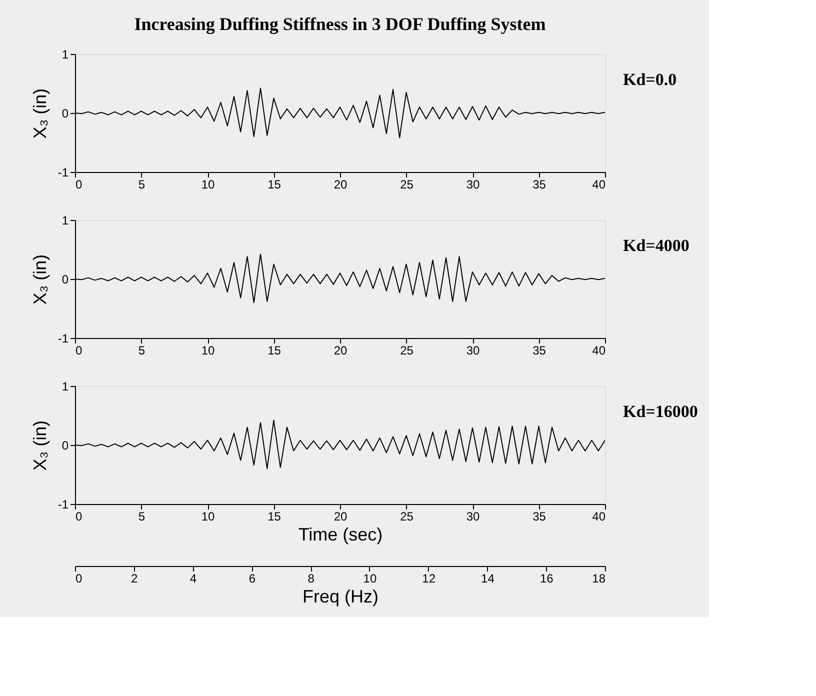 This screenshot has height=696, width=816. I want to click on x2-axis-title: Freq (Hz), so click(340, 596).